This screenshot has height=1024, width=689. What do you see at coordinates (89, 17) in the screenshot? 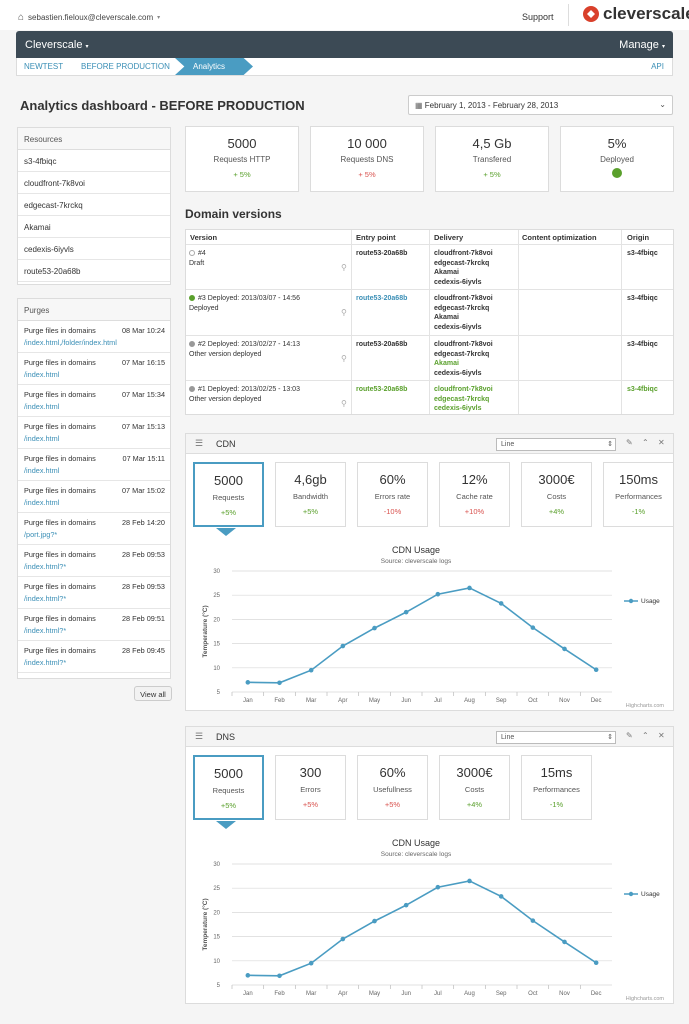
I see `user-menu: ⌂ sebastien.fieloux@cleverscale.com ▾` at bounding box center [89, 17].